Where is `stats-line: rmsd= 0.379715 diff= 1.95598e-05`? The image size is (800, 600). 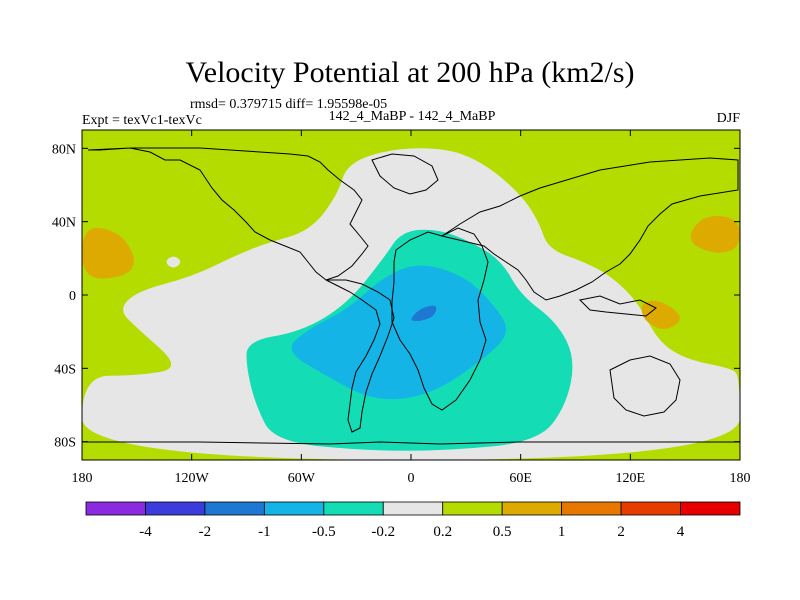 stats-line: rmsd= 0.379715 diff= 1.95598e-05 is located at coordinates (288, 104).